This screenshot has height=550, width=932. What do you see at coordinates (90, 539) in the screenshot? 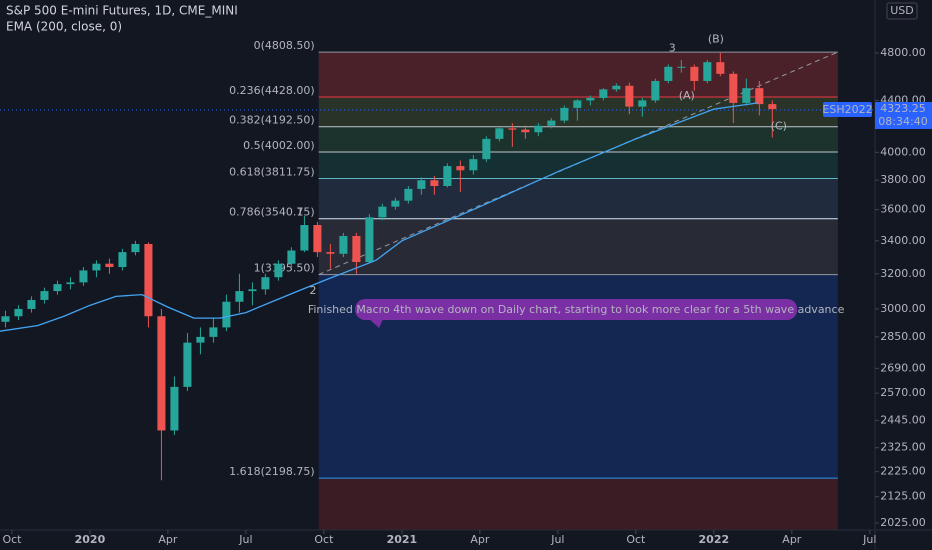
I see `x-tick-label: 2020` at bounding box center [90, 539].